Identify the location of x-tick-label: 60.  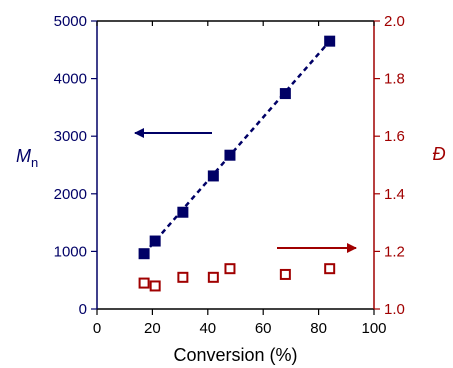
(263, 328).